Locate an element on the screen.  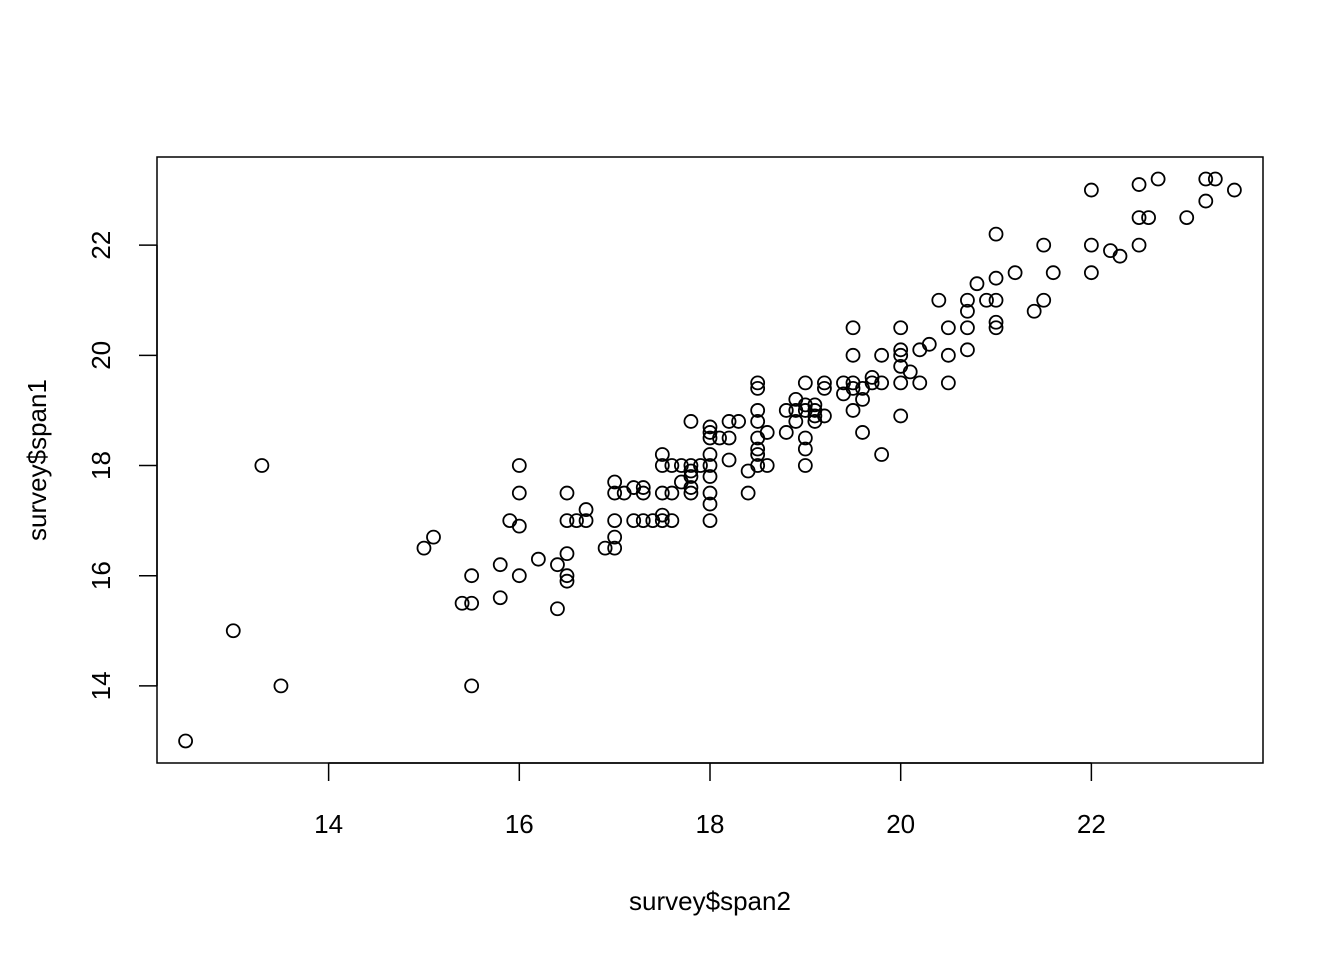
y-tick-label: 18 is located at coordinates (101, 465).